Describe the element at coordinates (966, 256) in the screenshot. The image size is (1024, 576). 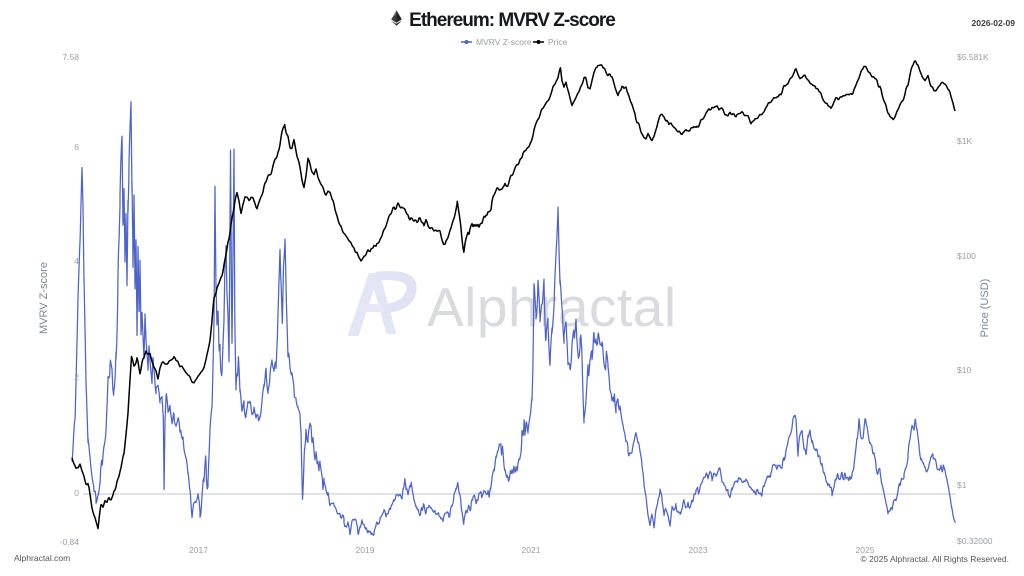
I see `svg-text: $100` at that location.